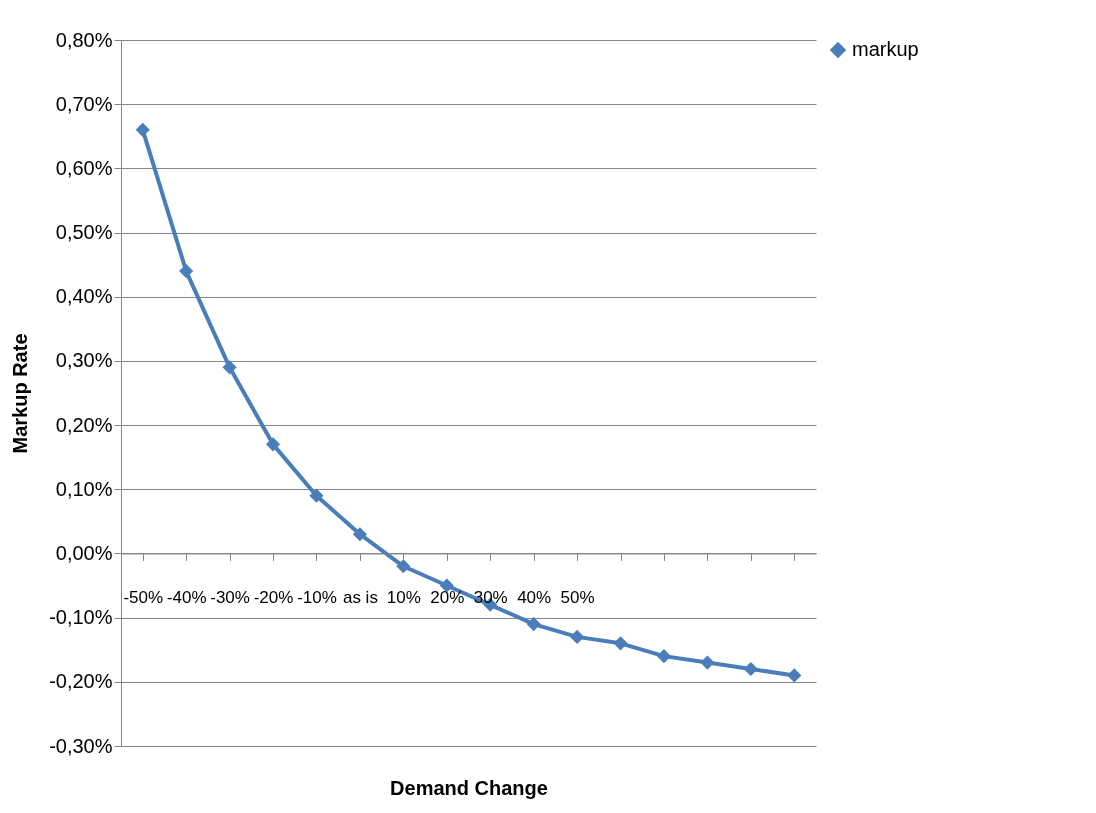 Image resolution: width=1096 pixels, height=813 pixels. I want to click on y-tick-label: -0,20%, so click(81, 681).